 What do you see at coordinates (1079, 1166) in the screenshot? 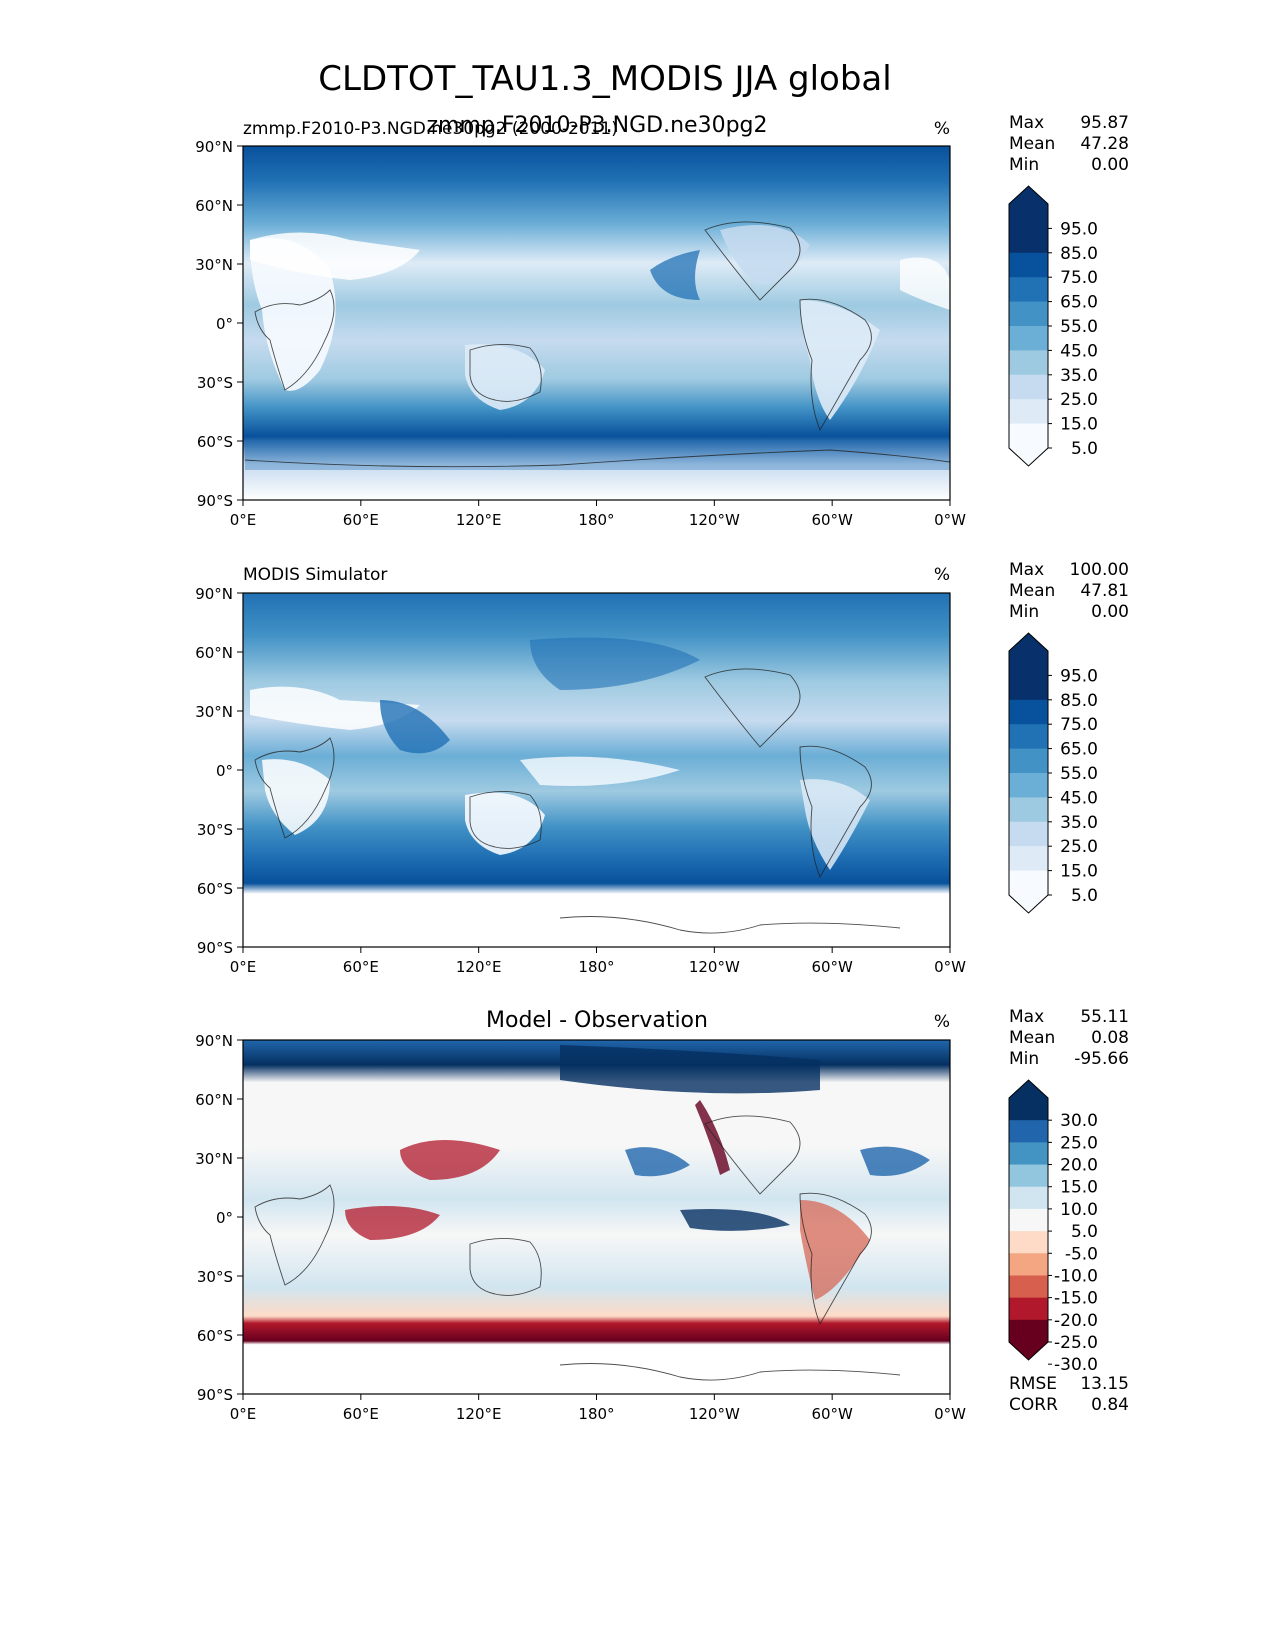
I see `colorbar-tick-label: 20.0` at bounding box center [1079, 1166].